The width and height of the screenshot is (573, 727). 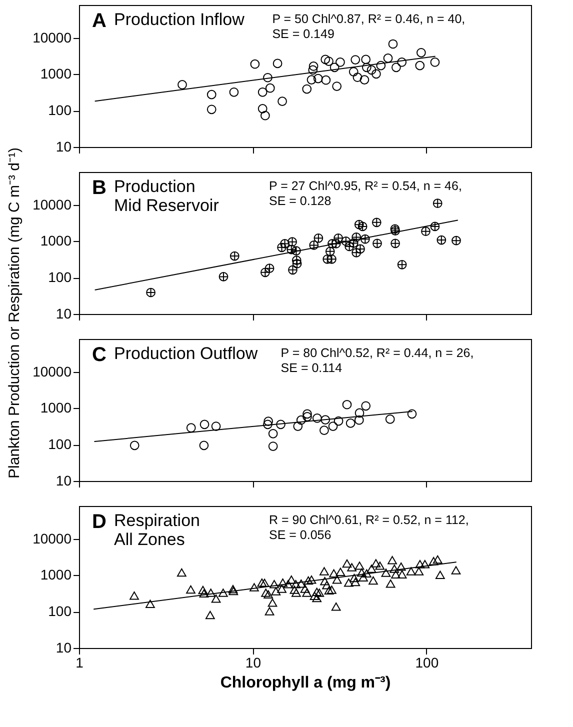 I want to click on x-tick-label: 100, so click(x=427, y=662).